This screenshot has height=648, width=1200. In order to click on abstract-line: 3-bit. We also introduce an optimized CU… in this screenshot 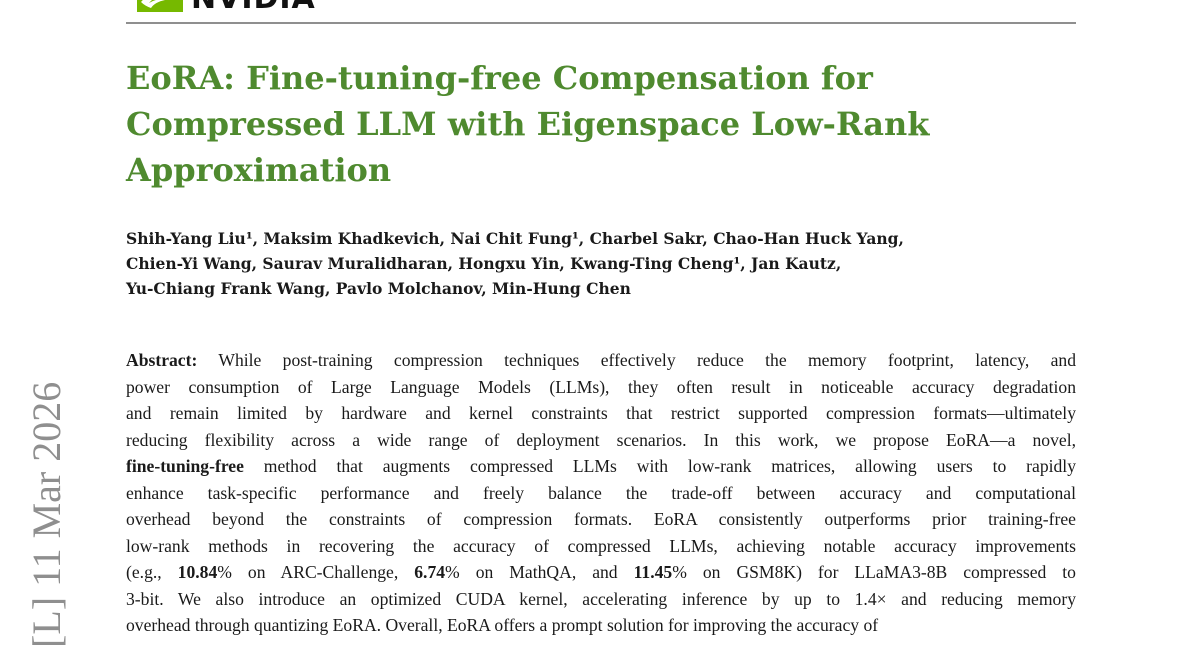, I will do `click(601, 598)`.